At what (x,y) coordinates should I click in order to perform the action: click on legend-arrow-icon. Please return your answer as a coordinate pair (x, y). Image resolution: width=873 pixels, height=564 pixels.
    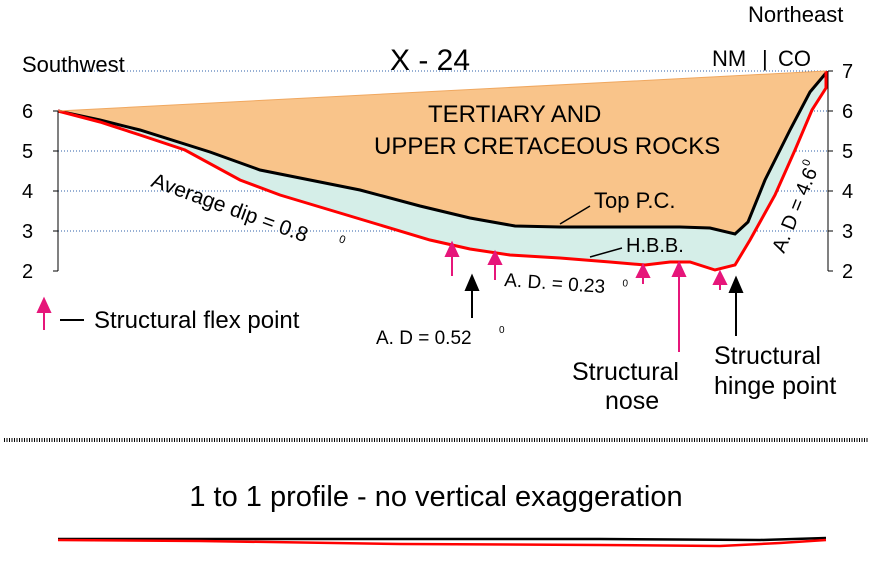
    Looking at the image, I should click on (44, 313).